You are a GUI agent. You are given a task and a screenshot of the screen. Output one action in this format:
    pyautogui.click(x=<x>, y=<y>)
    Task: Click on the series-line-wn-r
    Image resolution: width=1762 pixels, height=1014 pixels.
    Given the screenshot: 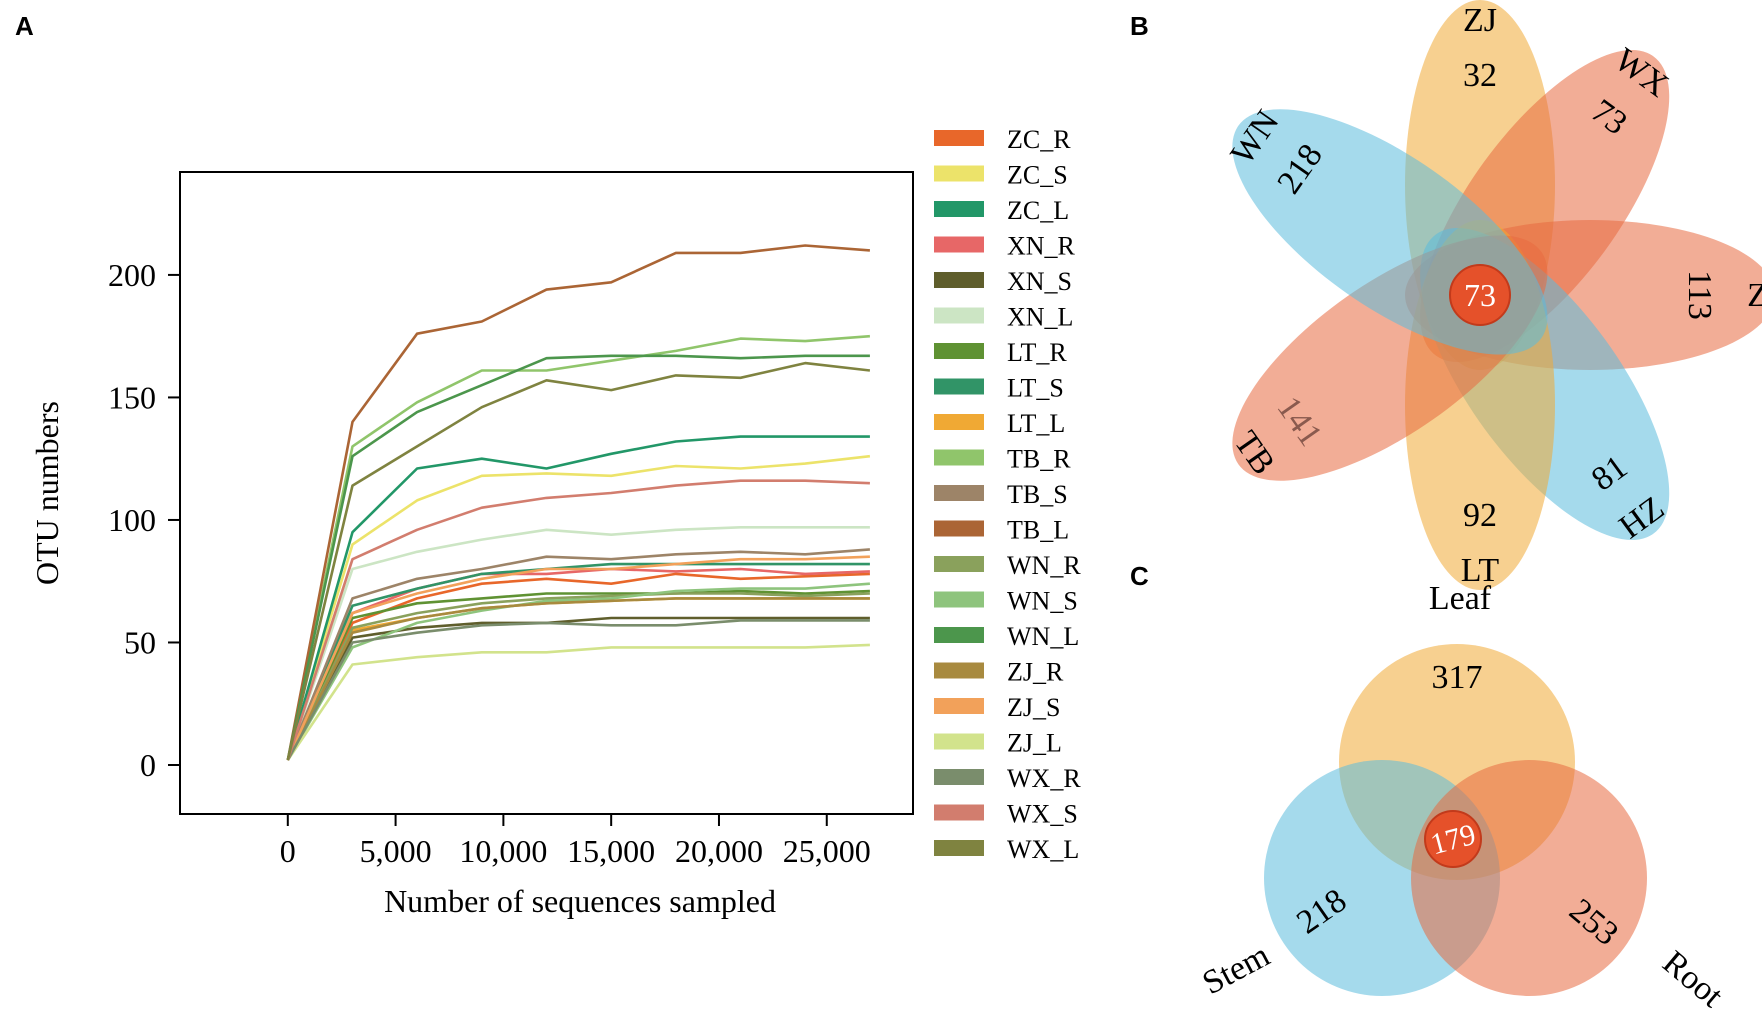 What is the action you would take?
    pyautogui.click(x=578, y=676)
    